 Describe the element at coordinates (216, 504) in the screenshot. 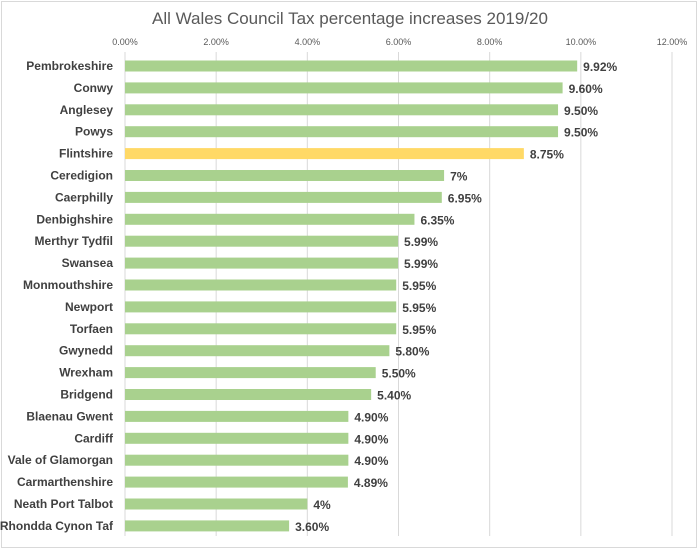

I see `bar-neath-port-talbot` at that location.